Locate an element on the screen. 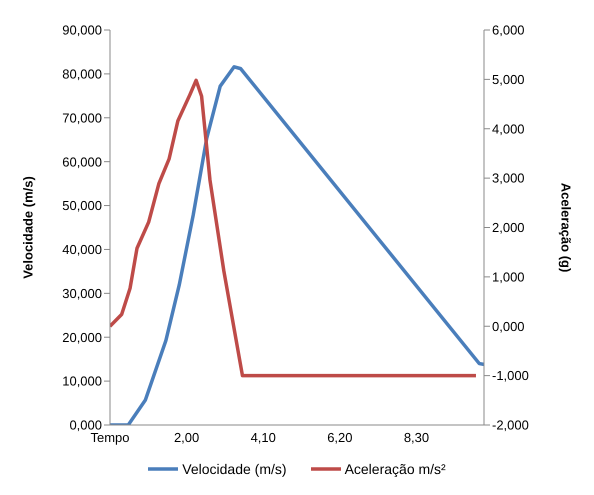 The width and height of the screenshot is (594, 495). x-tick-label: Tempo is located at coordinates (110, 438).